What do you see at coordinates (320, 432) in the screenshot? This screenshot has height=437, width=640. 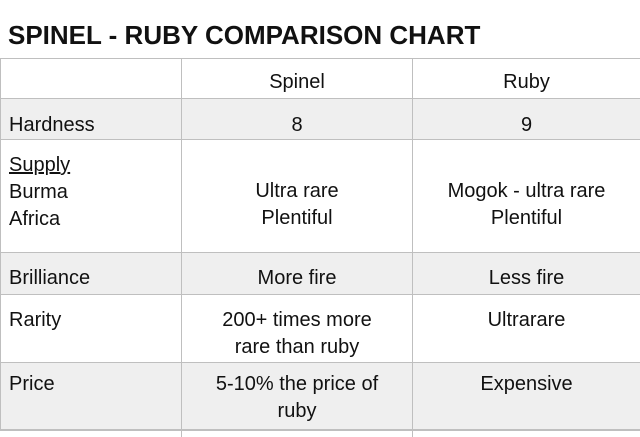 I see `table-tail-row` at bounding box center [320, 432].